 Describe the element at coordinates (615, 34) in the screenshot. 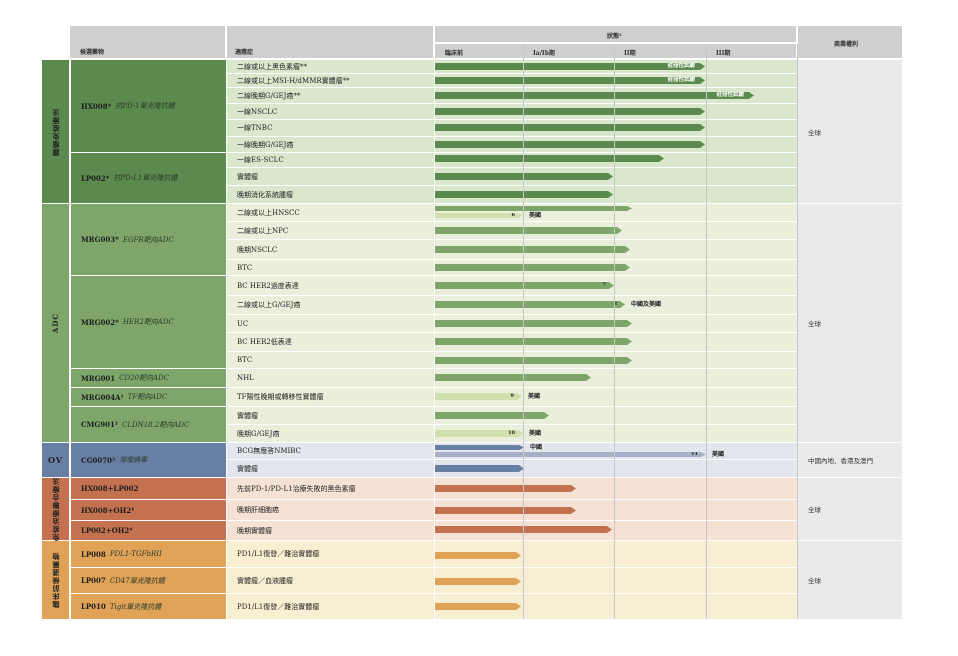

I see `header-status-cell: 狀態³` at that location.